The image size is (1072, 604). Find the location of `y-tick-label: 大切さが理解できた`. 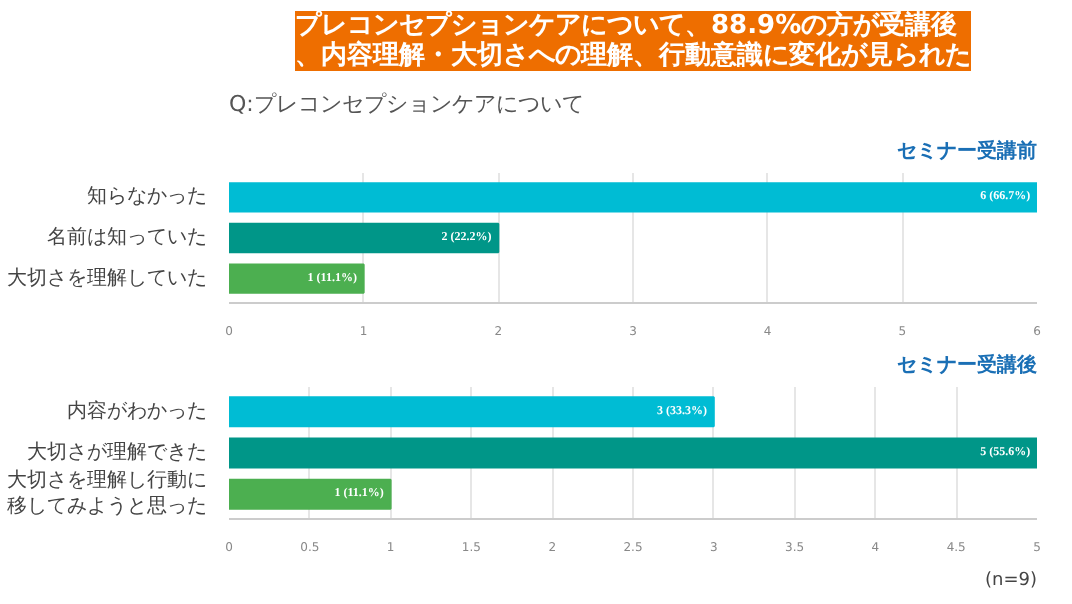

y-tick-label: 大切さが理解できた is located at coordinates (117, 452).